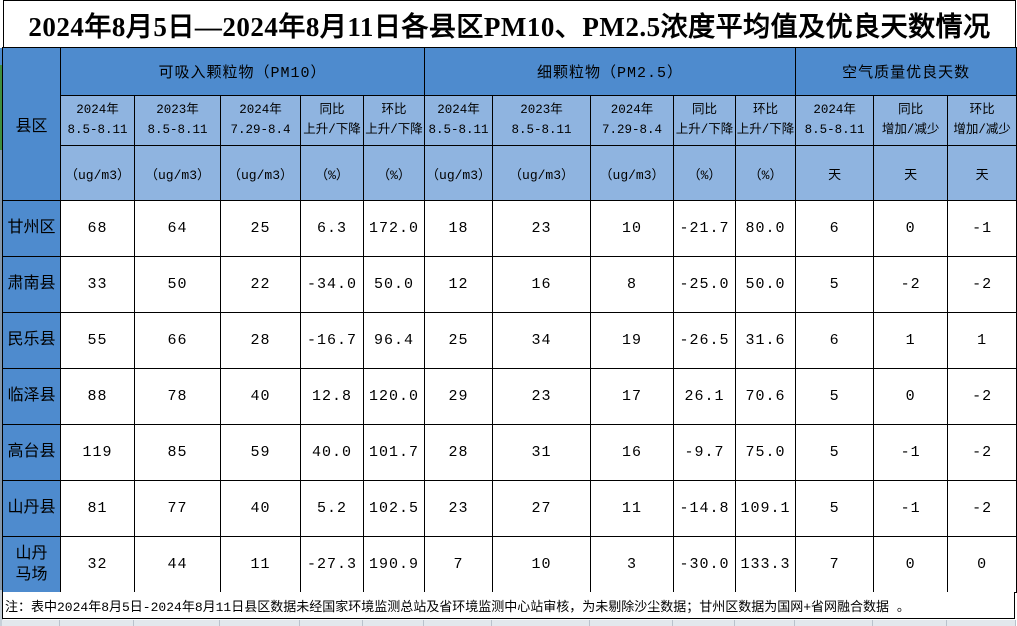 This screenshot has height=626, width=1017. Describe the element at coordinates (31, 284) in the screenshot. I see `row-header: 肃南县` at that location.